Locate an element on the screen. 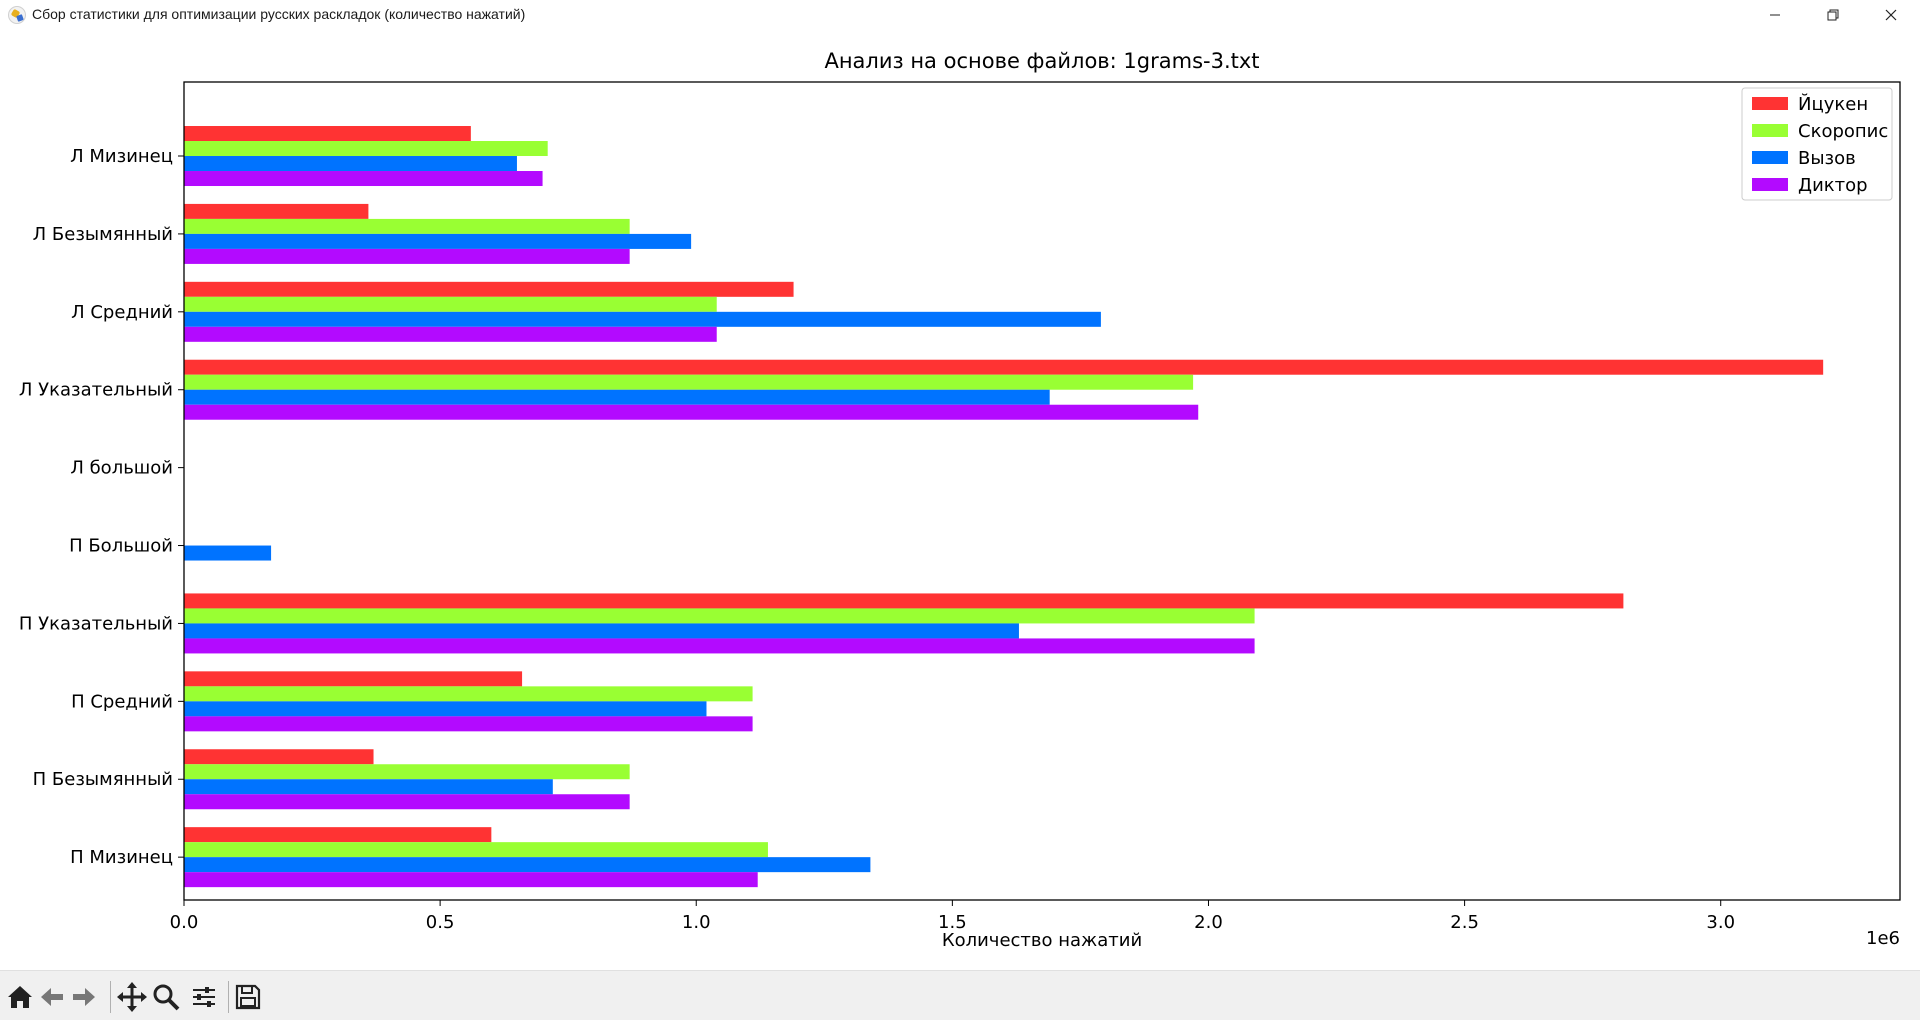  y-tick-label: П Большой is located at coordinates (121, 546).